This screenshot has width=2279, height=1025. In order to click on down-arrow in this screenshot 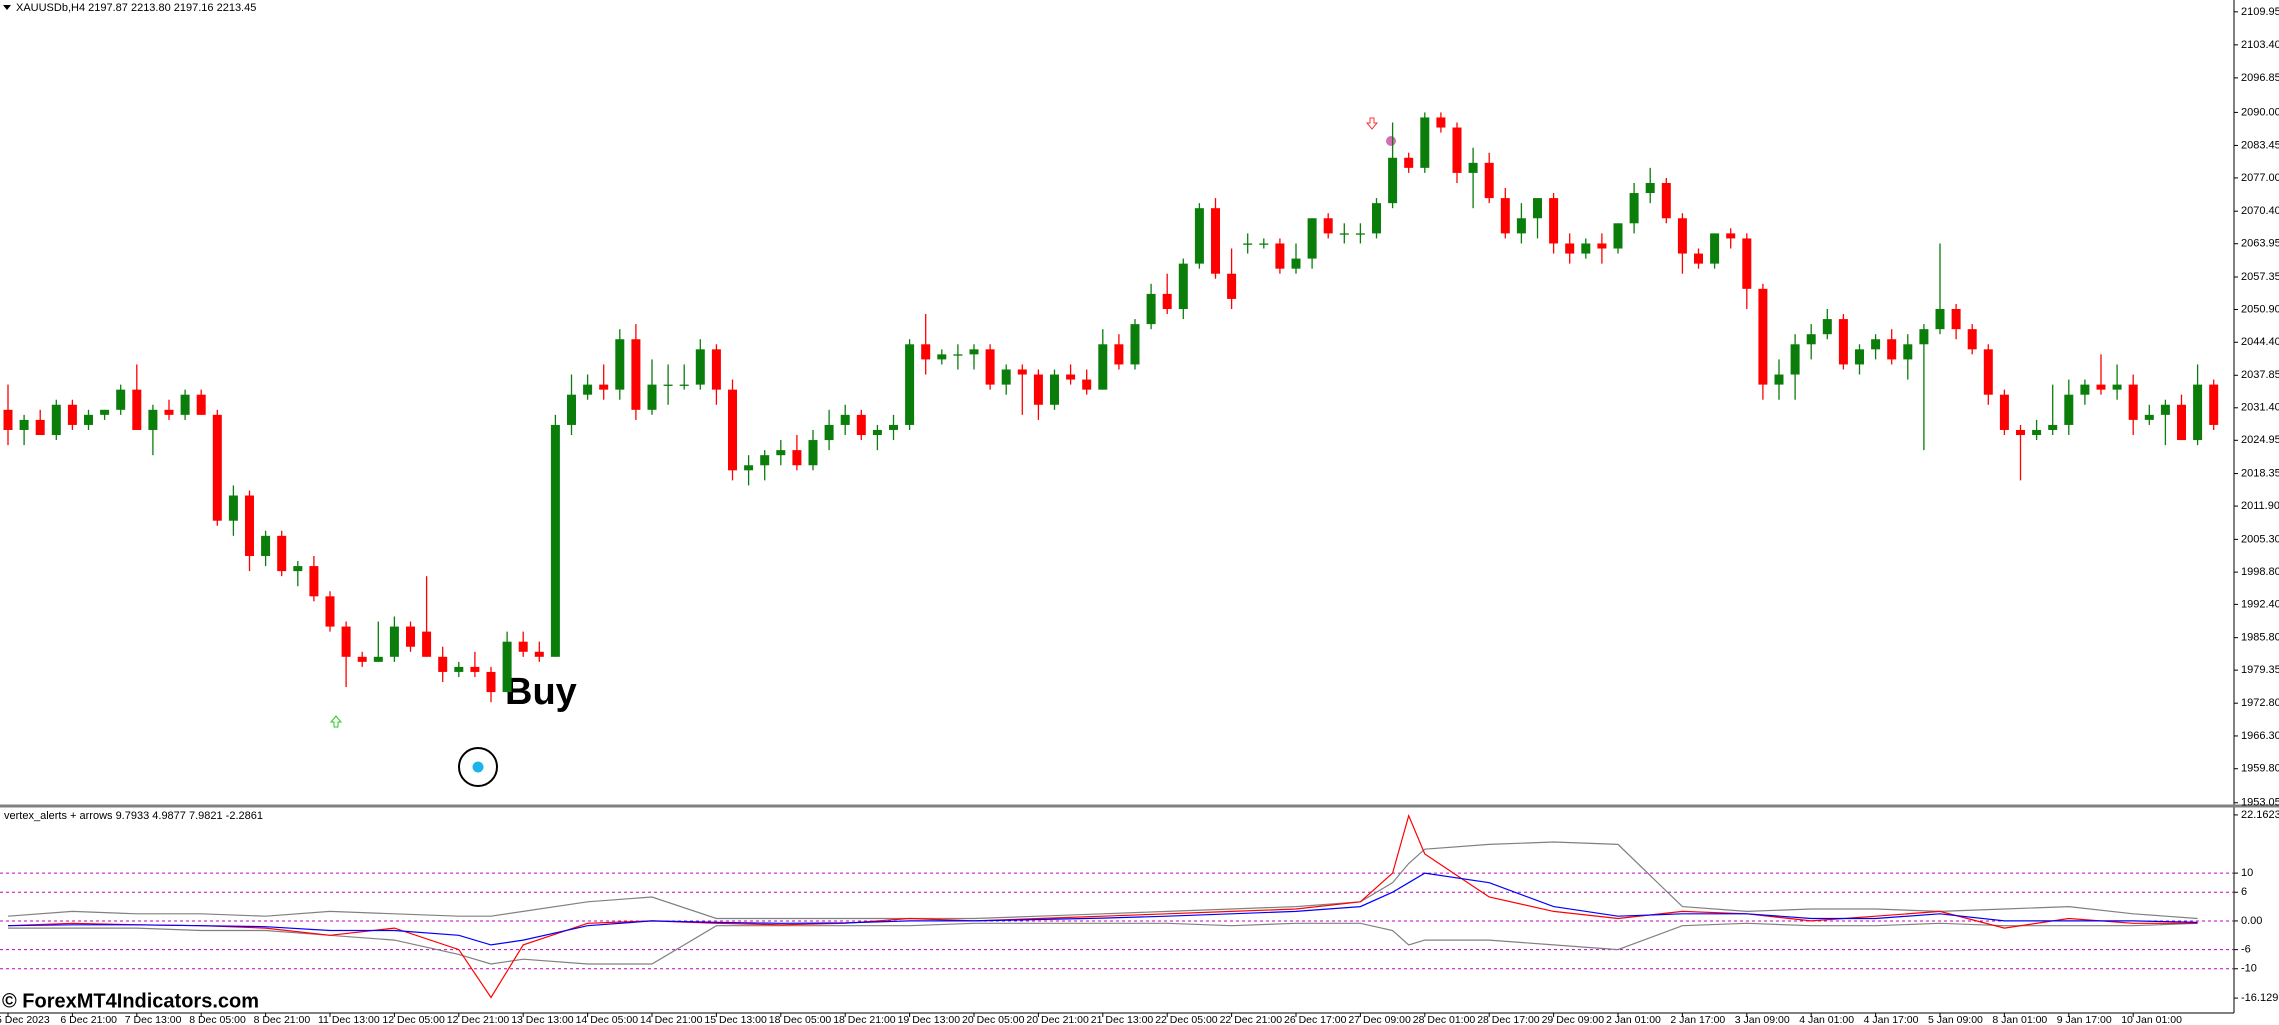, I will do `click(1372, 123)`.